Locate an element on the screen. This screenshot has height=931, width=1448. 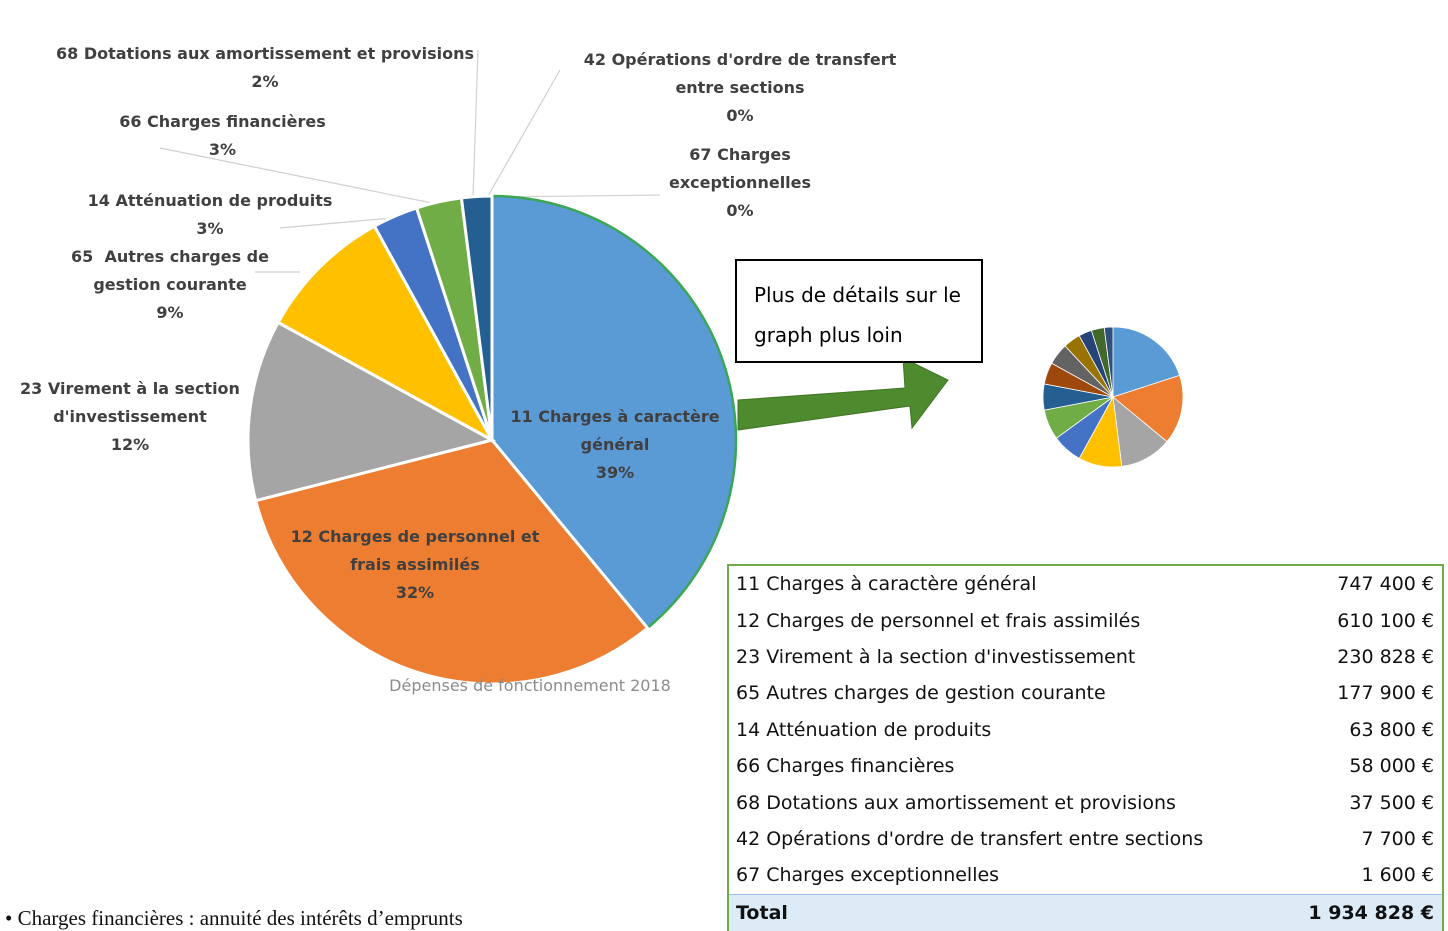
pie-label: 66 Charges financières 3% is located at coordinates (222, 136).